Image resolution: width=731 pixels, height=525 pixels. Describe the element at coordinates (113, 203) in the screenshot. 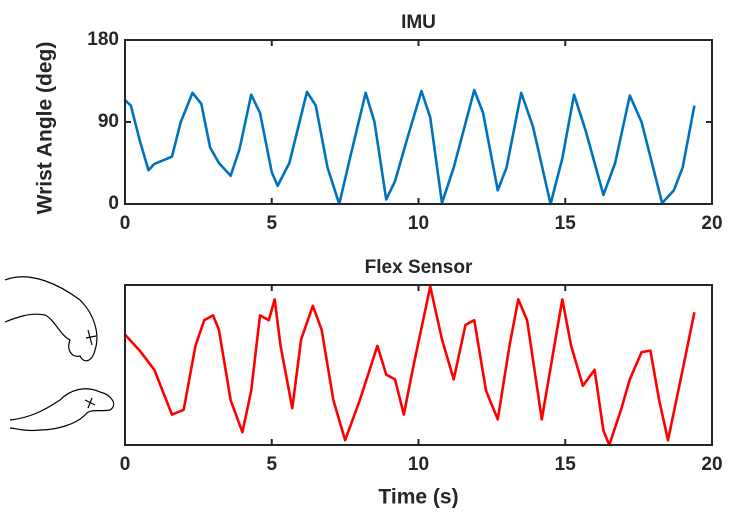

I see `y-tick-label: 0` at that location.